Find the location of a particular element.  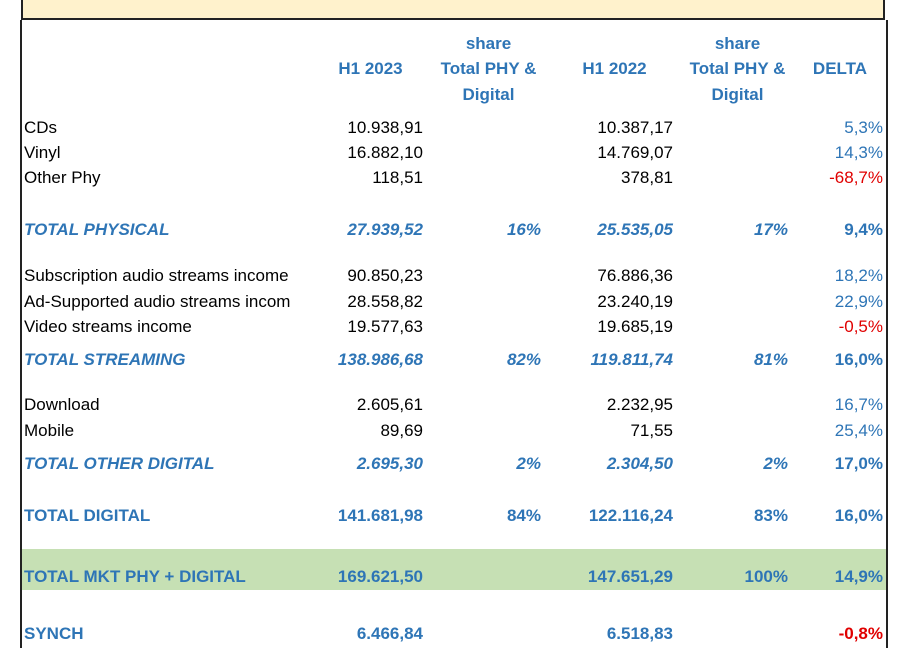

cell-delta: -0,8% is located at coordinates (860, 633).